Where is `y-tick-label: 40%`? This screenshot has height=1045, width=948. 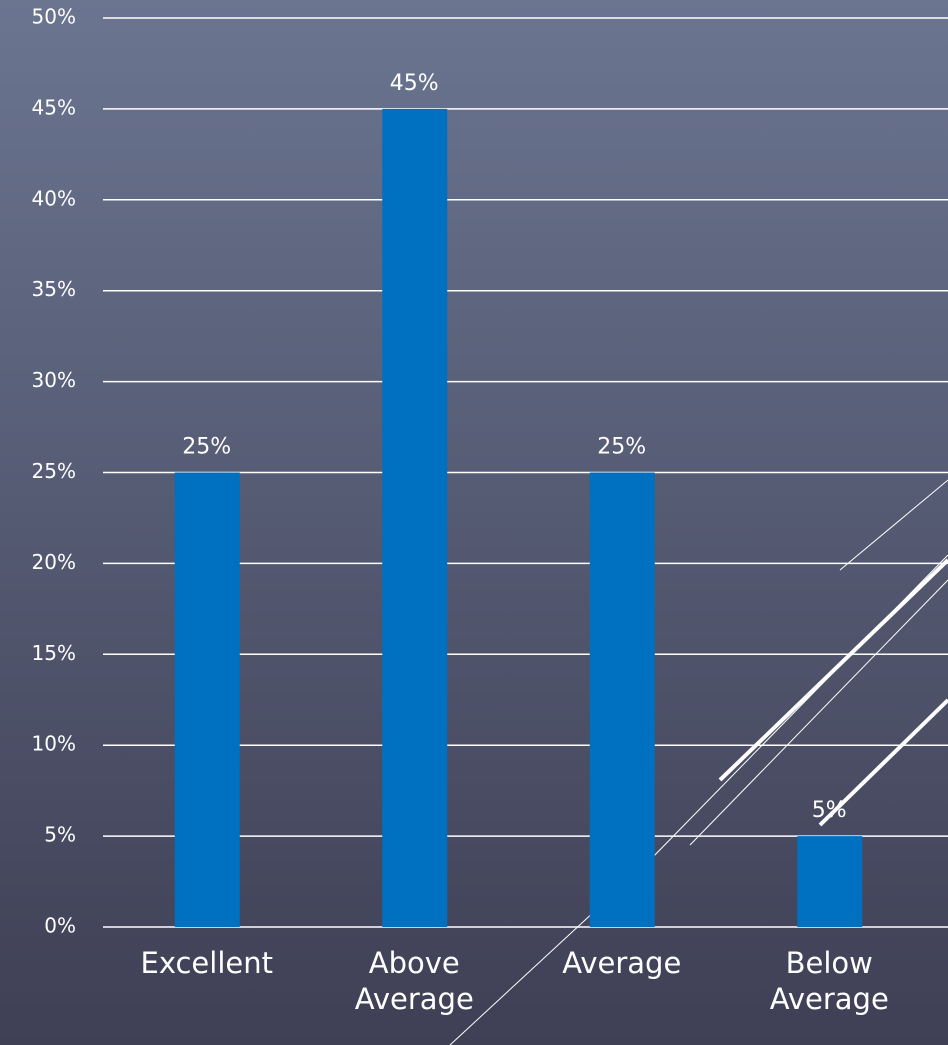 y-tick-label: 40% is located at coordinates (54, 198).